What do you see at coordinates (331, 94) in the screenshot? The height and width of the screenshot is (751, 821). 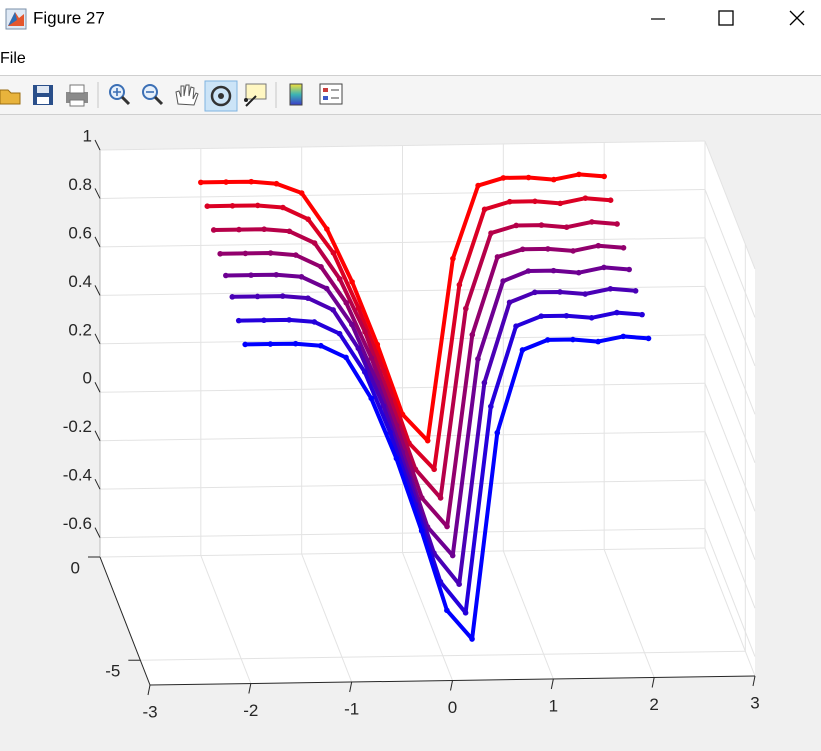 I see `legend-button` at bounding box center [331, 94].